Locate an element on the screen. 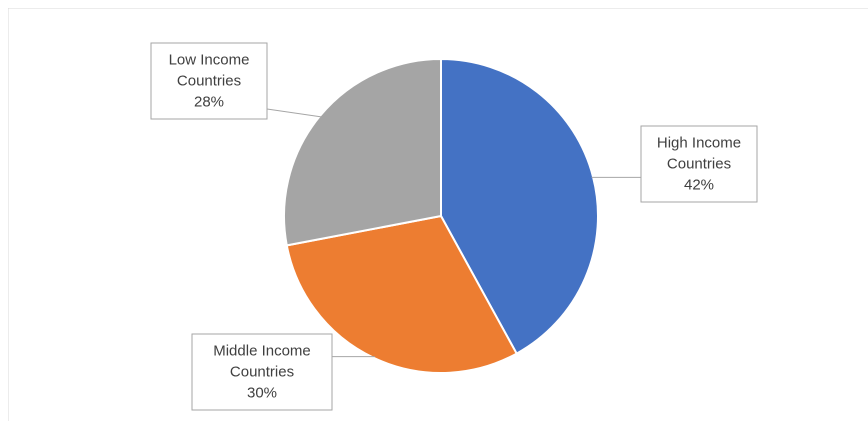  data-label-text-low-income-countries: Countries is located at coordinates (209, 81).